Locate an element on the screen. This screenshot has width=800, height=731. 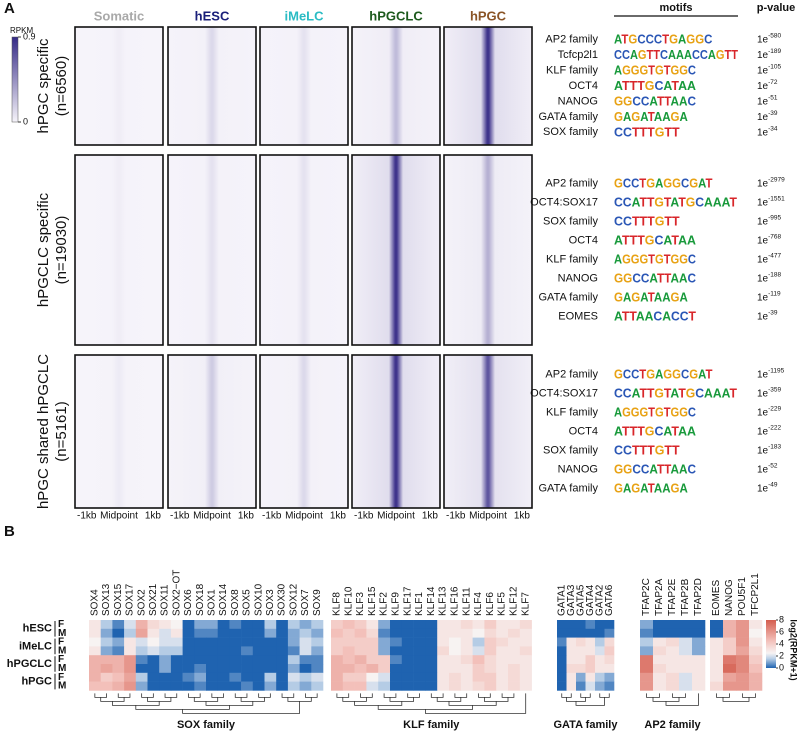
gene-label: TFAP2A is located at coordinates (659, 597).